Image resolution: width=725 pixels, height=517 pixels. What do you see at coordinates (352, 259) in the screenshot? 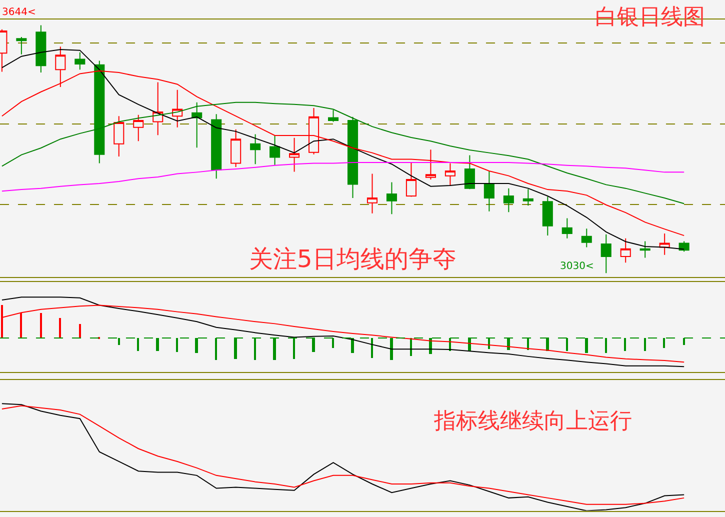
I see `annotation: 关注5日均线的争夺` at bounding box center [352, 259].